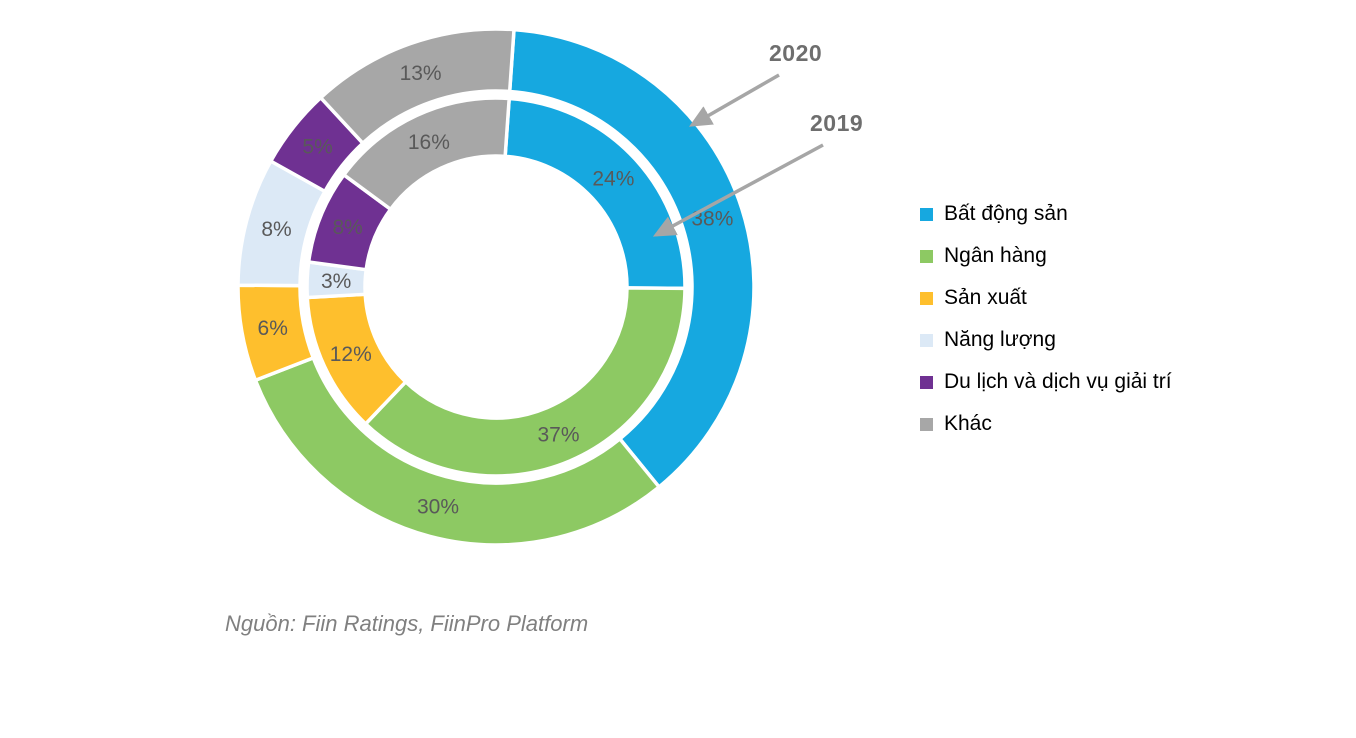 Image resolution: width=1356 pixels, height=738 pixels. What do you see at coordinates (613, 178) in the screenshot?
I see `segment-value-label: 24%` at bounding box center [613, 178].